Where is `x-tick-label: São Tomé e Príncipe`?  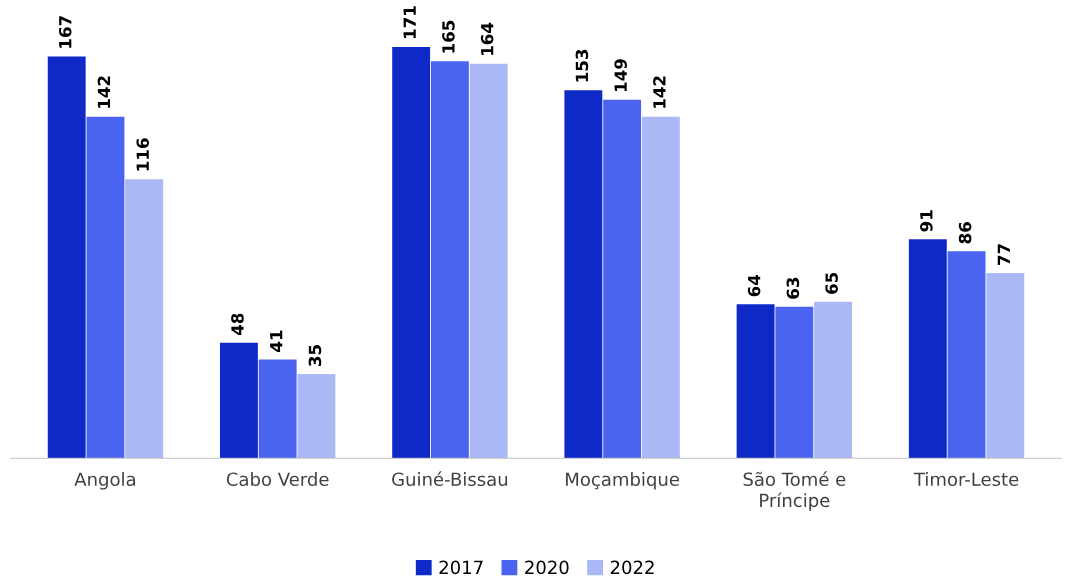 x-tick-label: São Tomé e Príncipe is located at coordinates (794, 491).